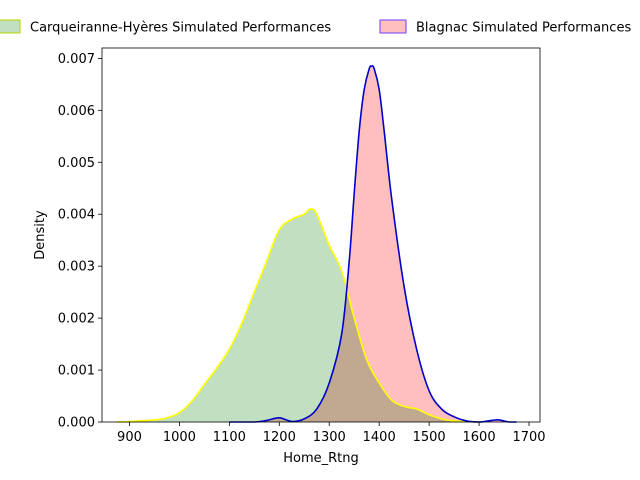  What do you see at coordinates (40, 235) in the screenshot?
I see `y-axis-label: Density` at bounding box center [40, 235].